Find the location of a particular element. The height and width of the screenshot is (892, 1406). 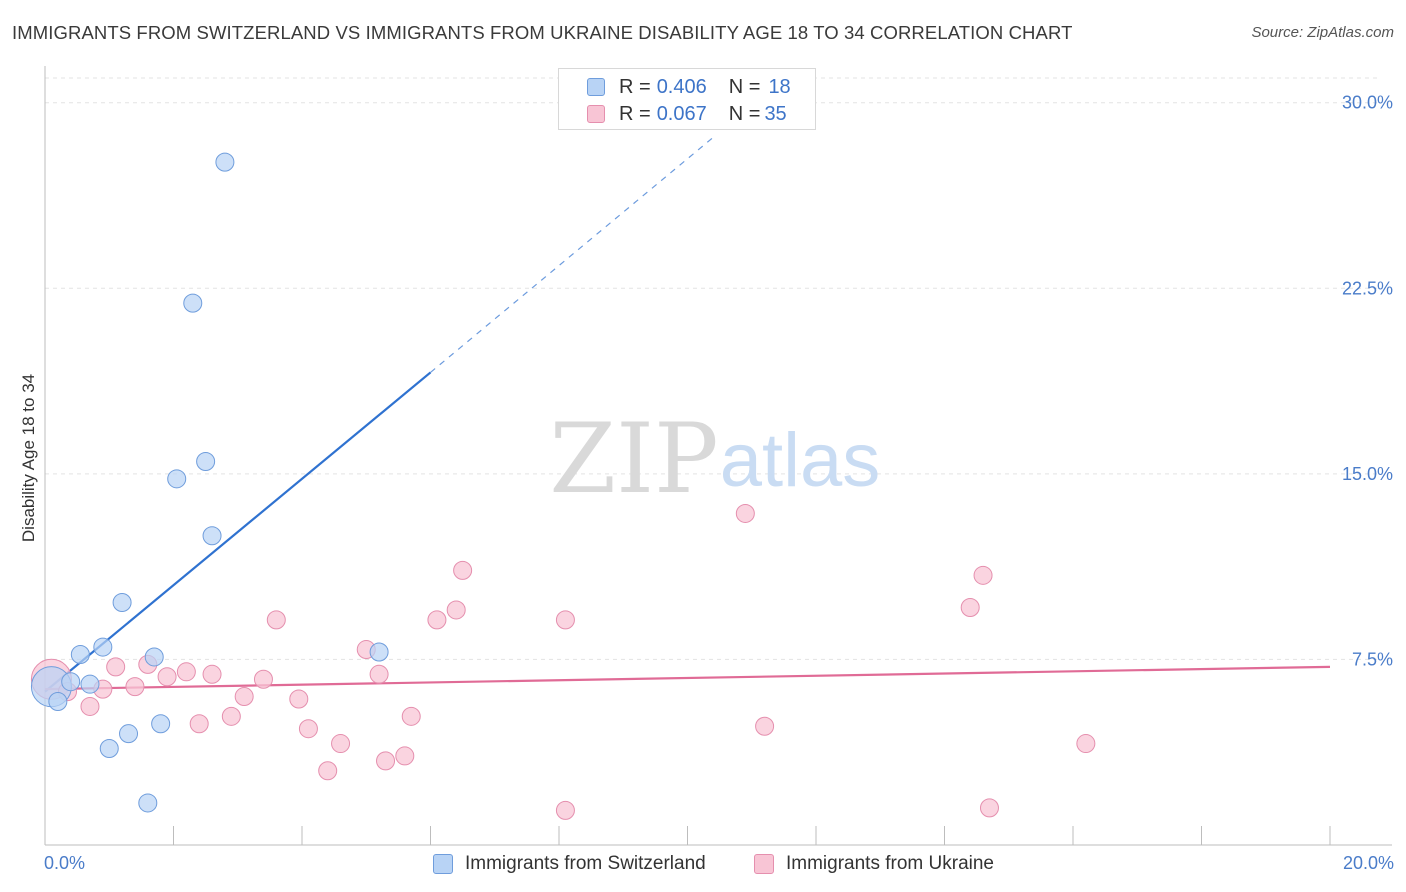

swatch-ukraine-icon is located at coordinates (596, 114).